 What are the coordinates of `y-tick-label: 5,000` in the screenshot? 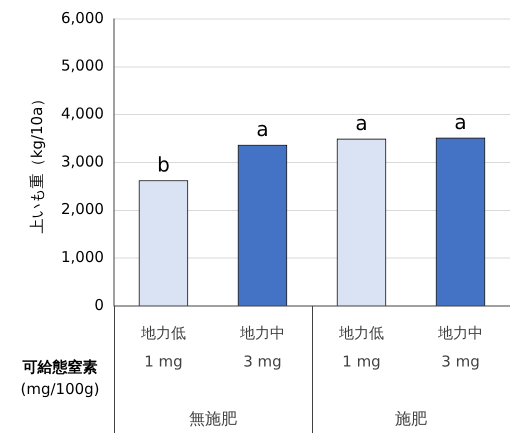 It's located at (82, 65).